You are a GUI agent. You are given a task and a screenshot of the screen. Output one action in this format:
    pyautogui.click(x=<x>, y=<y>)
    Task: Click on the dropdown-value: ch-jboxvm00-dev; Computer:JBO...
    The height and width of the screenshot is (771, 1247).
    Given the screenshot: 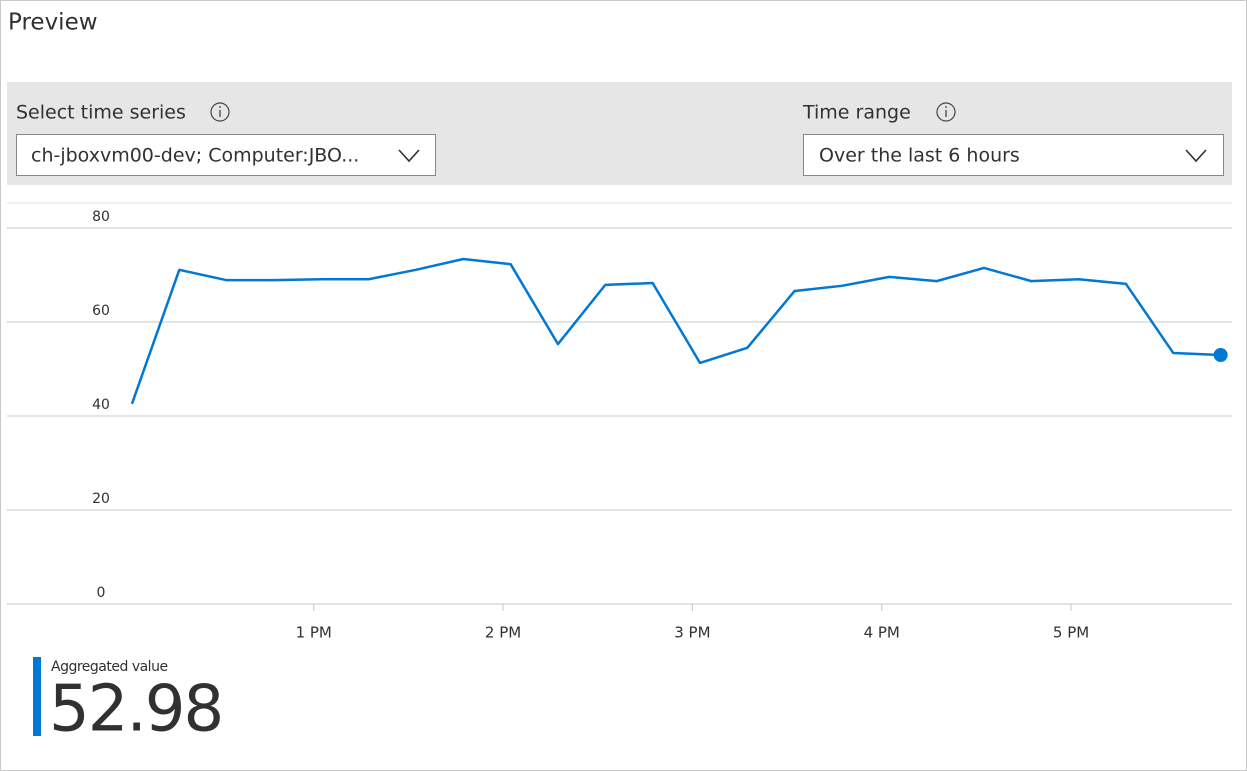 What is the action you would take?
    pyautogui.click(x=195, y=156)
    